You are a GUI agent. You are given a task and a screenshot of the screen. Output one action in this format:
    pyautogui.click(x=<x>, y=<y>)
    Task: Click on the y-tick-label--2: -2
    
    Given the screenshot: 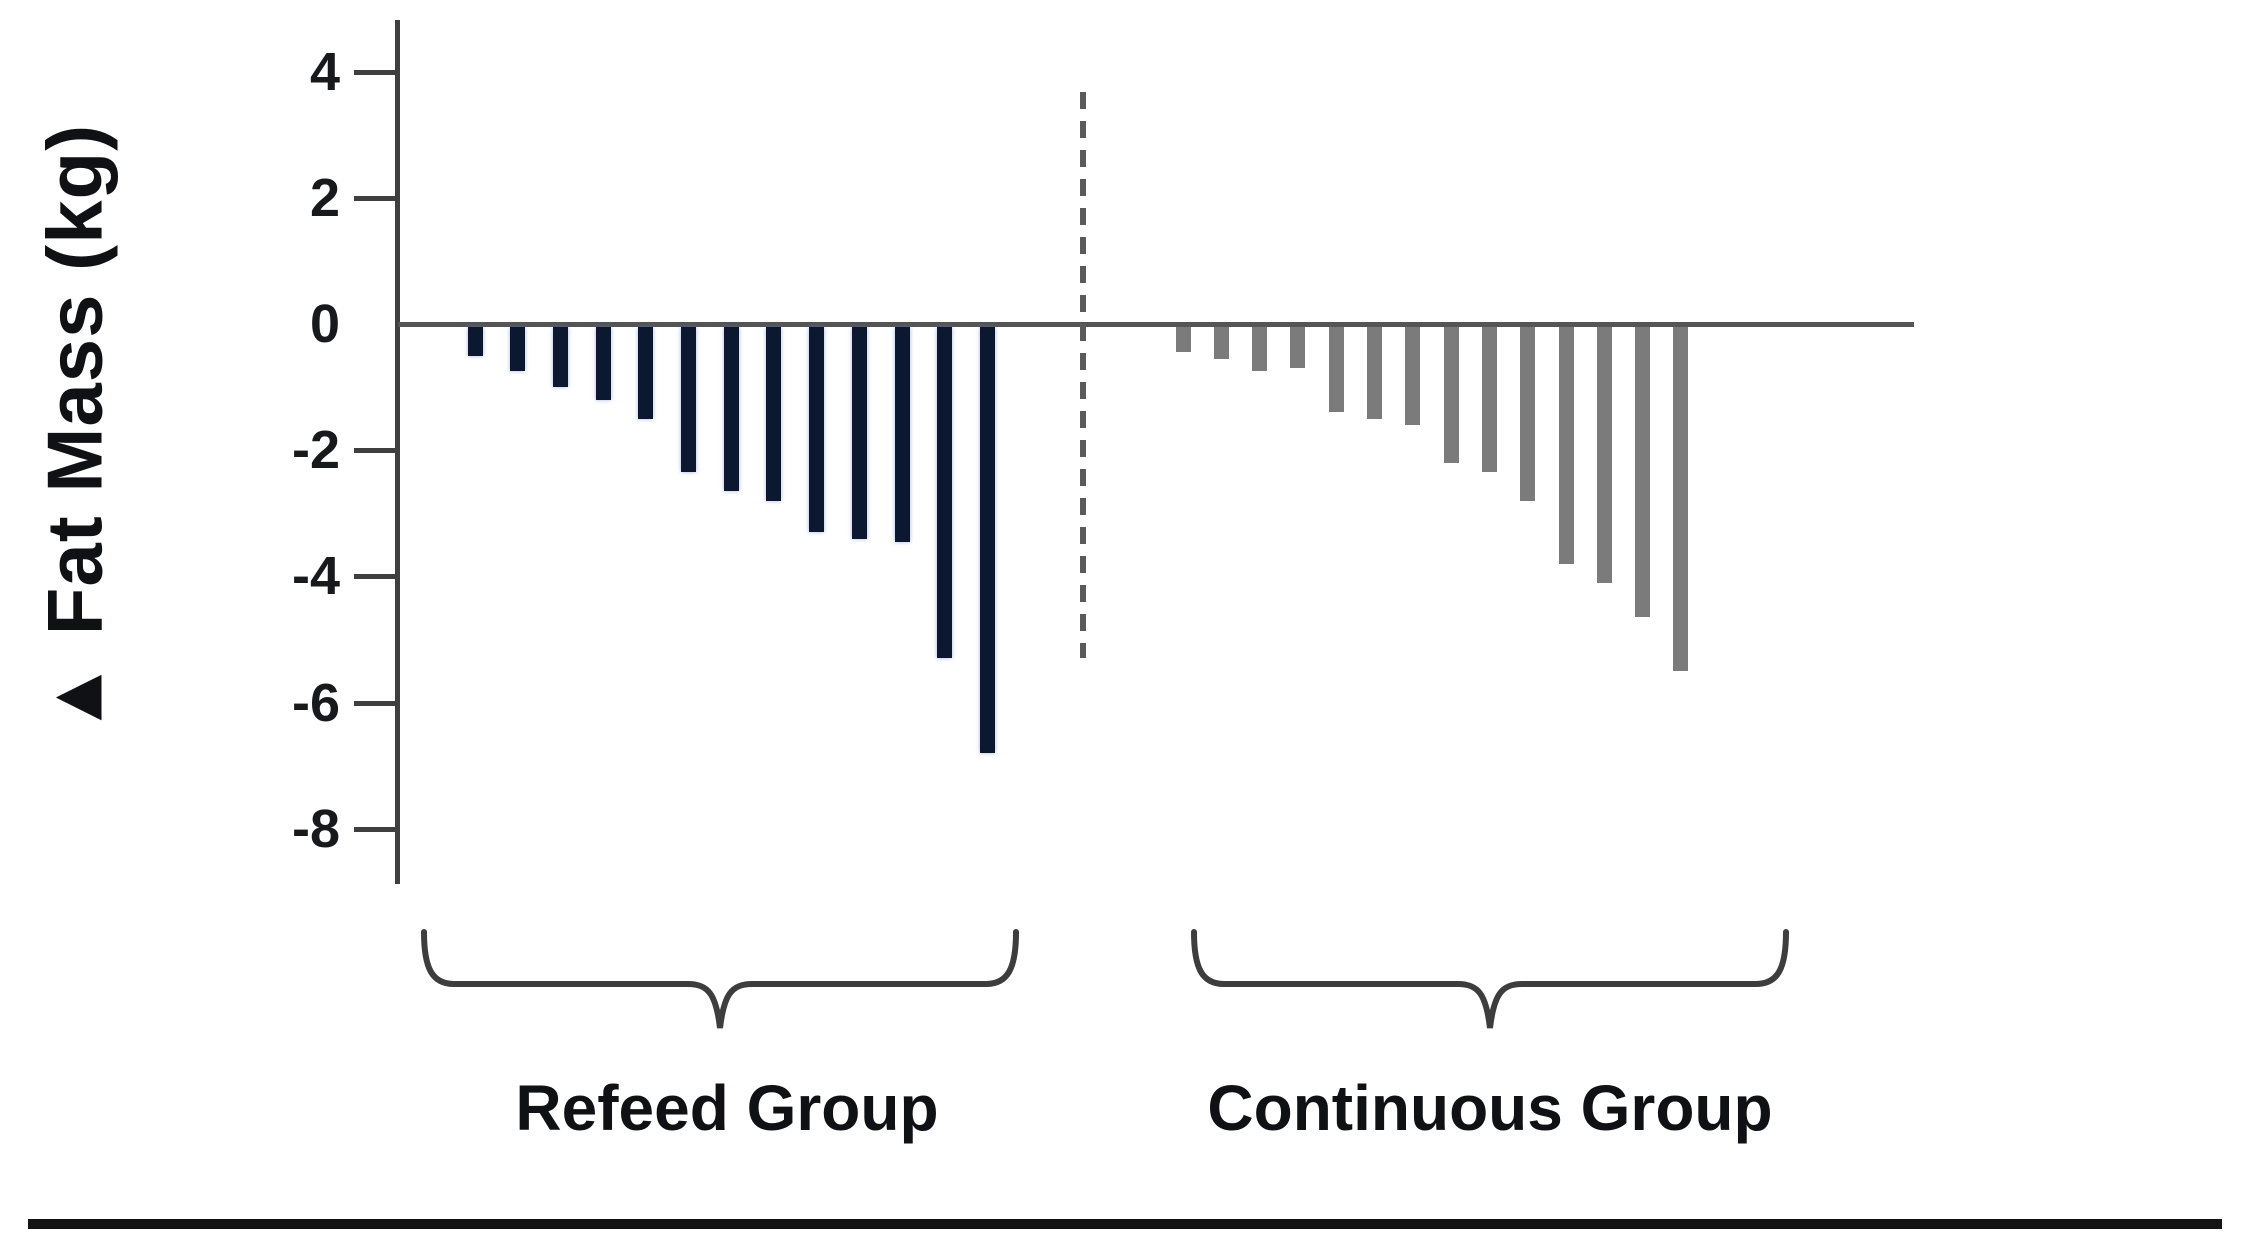 What is the action you would take?
    pyautogui.click(x=315, y=450)
    